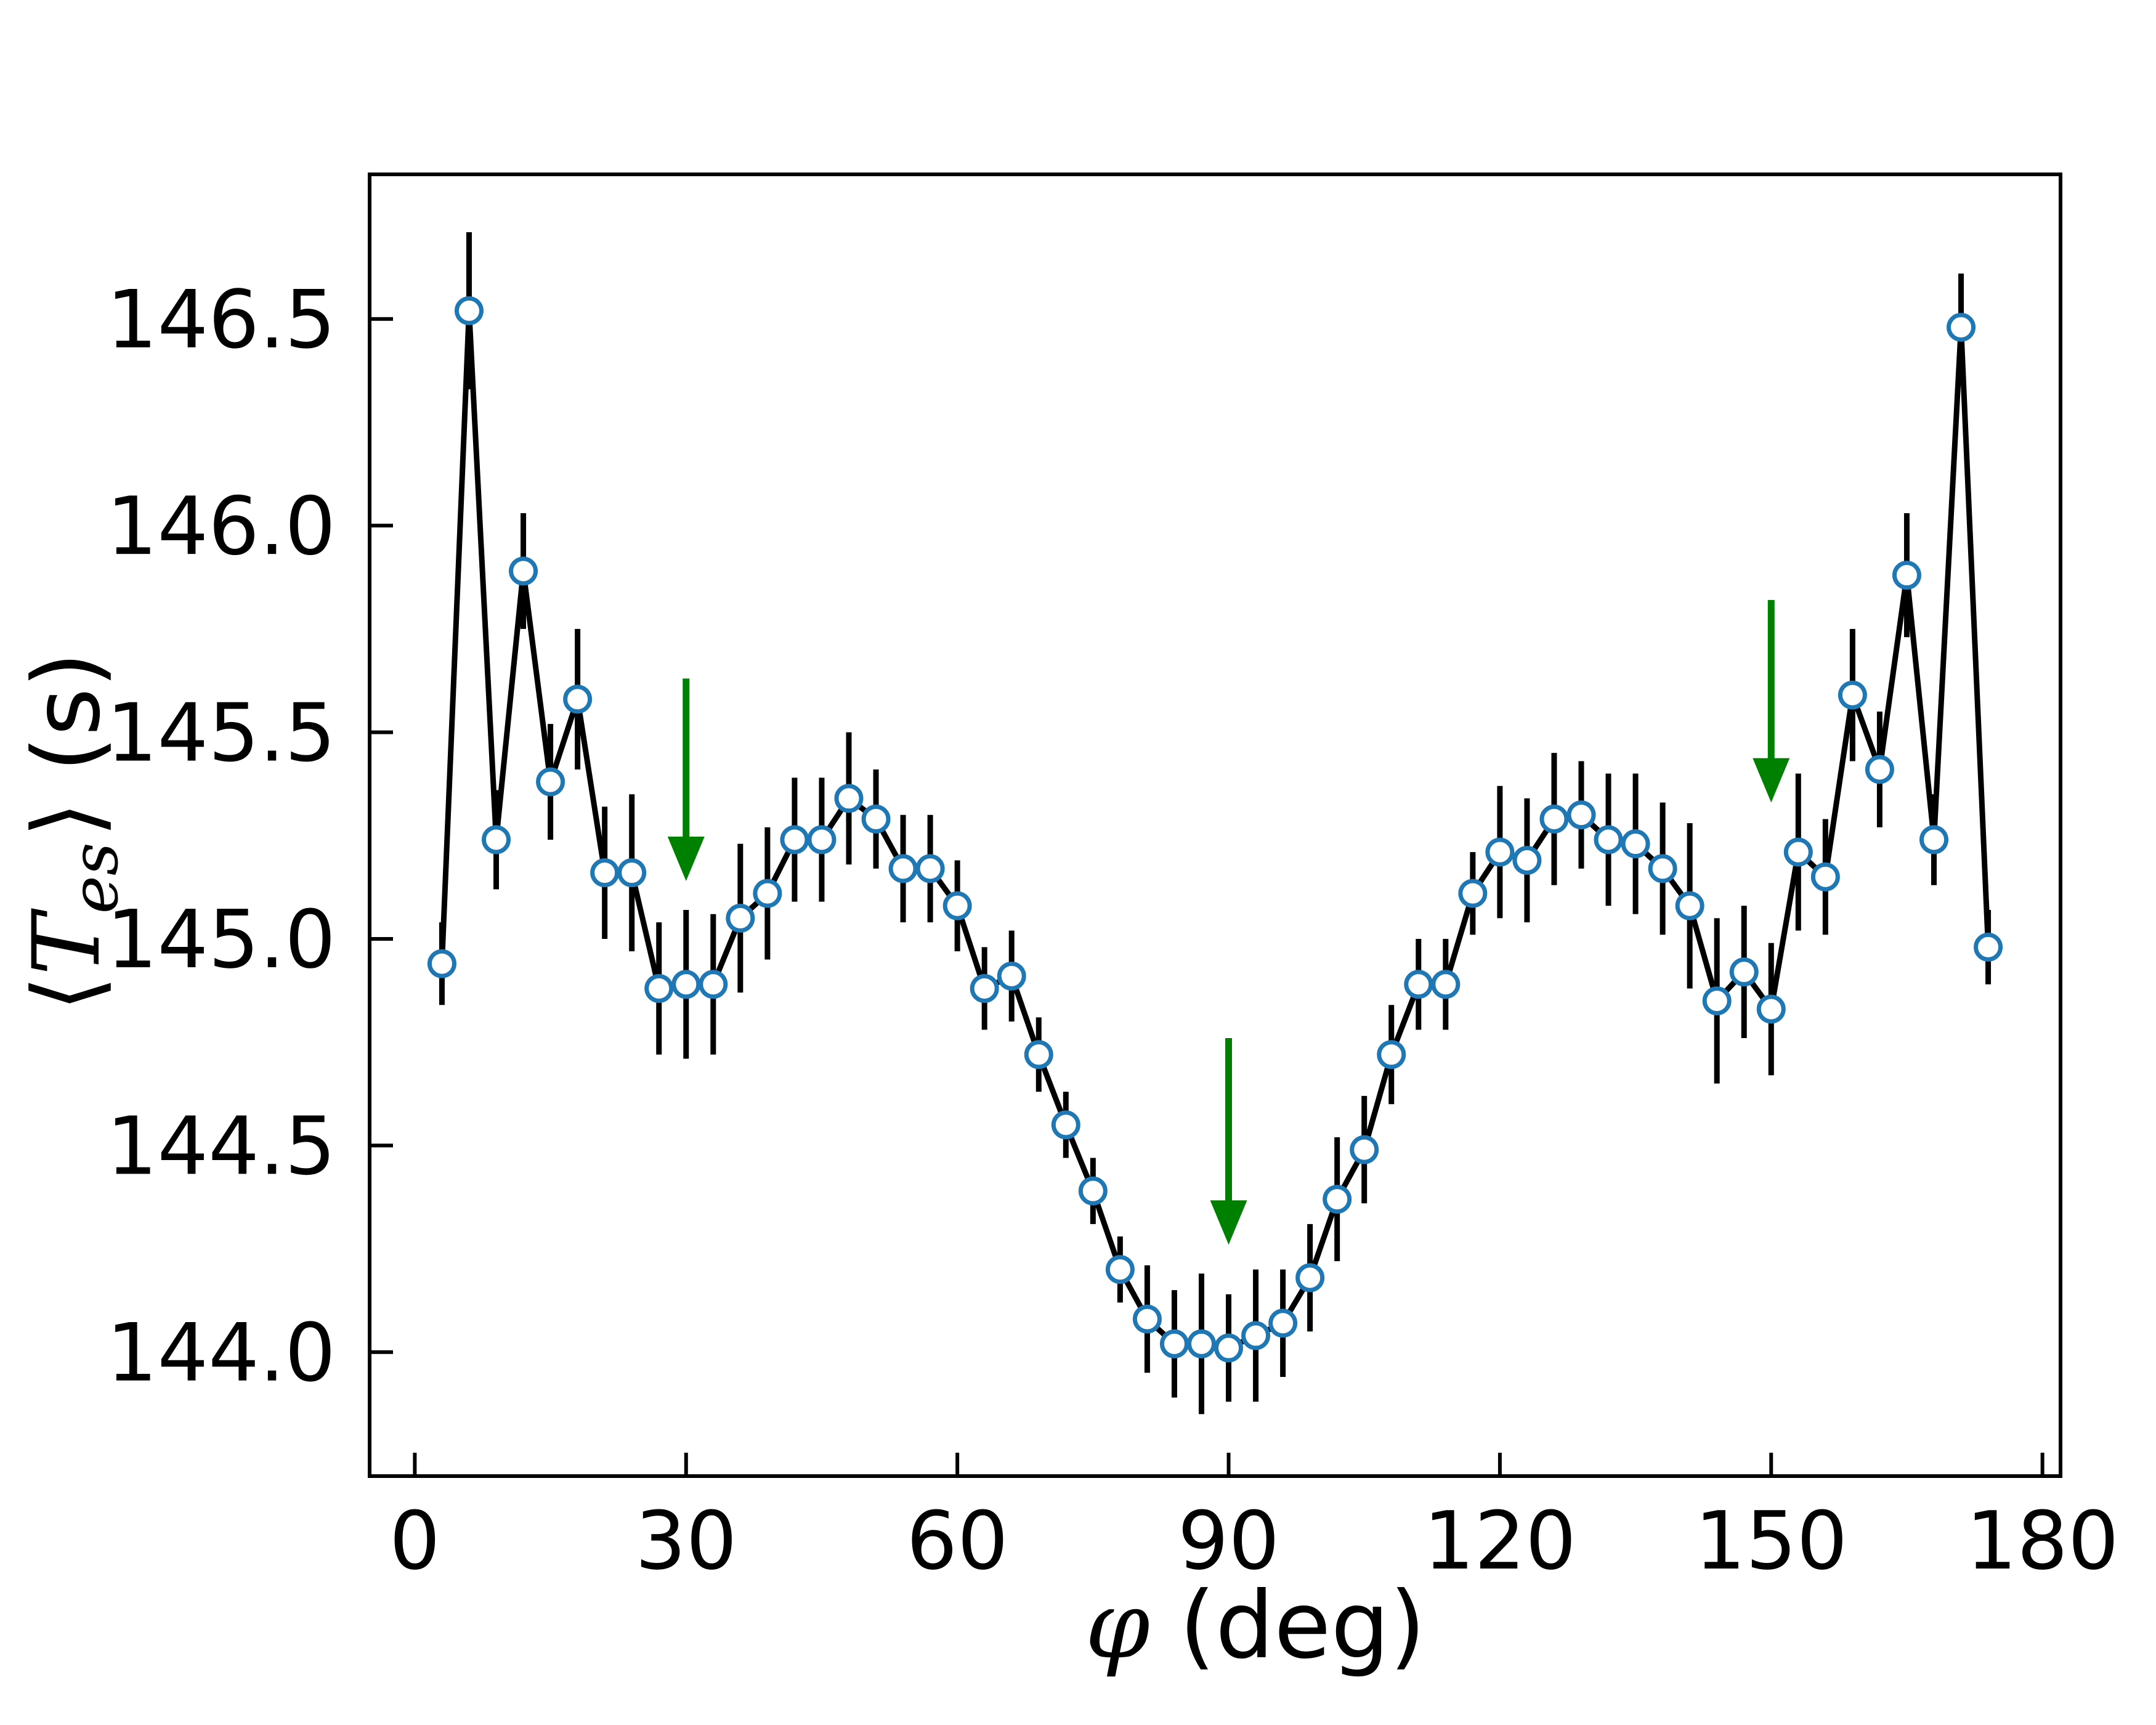  Describe the element at coordinates (414, 1541) in the screenshot. I see `x-tick-label: 0` at that location.